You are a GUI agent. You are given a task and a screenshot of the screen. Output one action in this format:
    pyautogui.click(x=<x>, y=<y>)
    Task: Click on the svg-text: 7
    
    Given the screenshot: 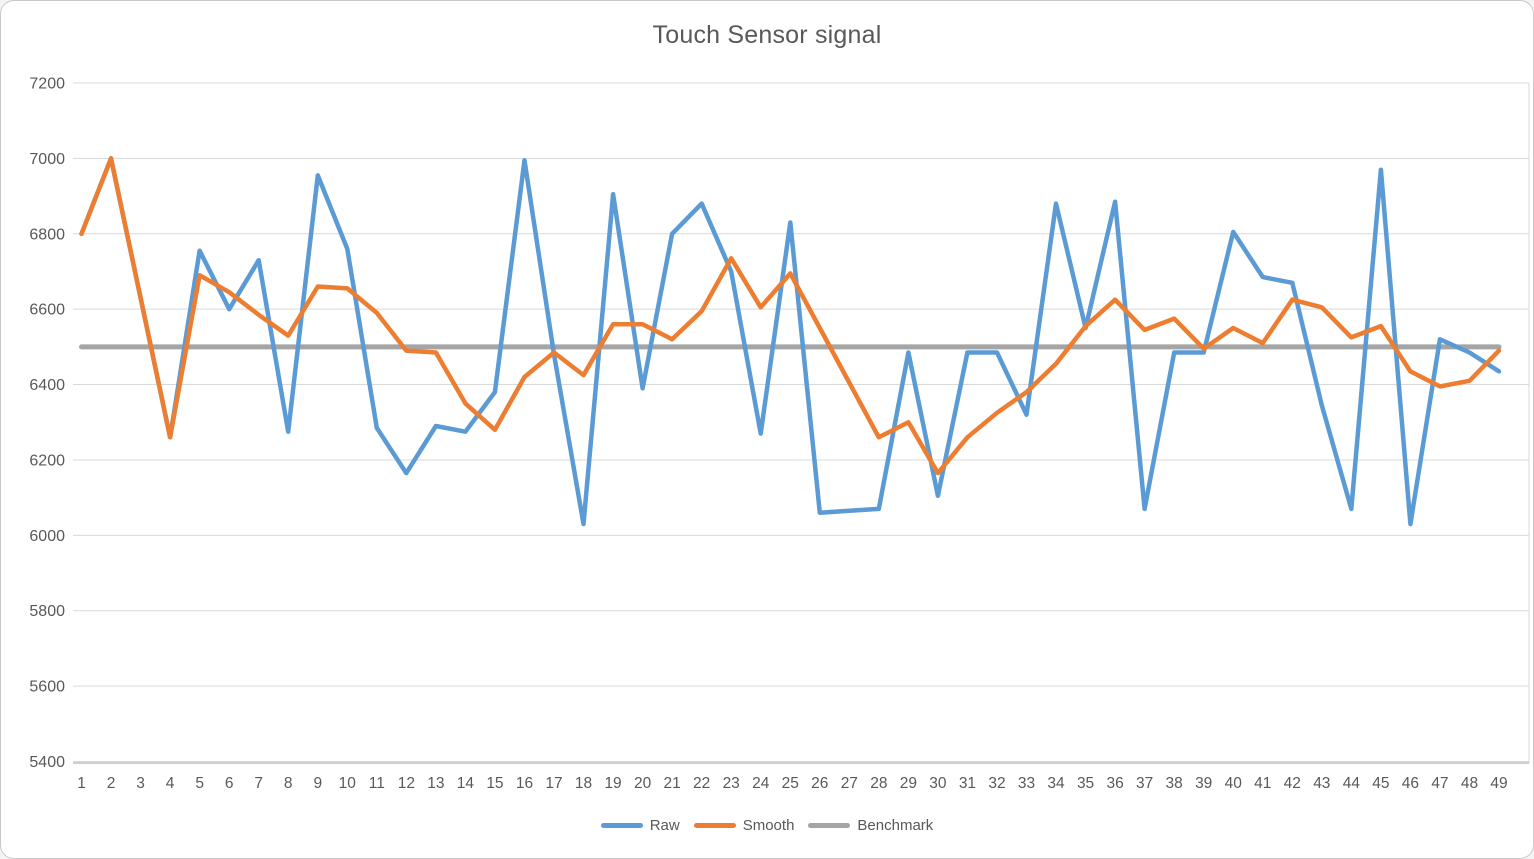 What is the action you would take?
    pyautogui.click(x=258, y=783)
    